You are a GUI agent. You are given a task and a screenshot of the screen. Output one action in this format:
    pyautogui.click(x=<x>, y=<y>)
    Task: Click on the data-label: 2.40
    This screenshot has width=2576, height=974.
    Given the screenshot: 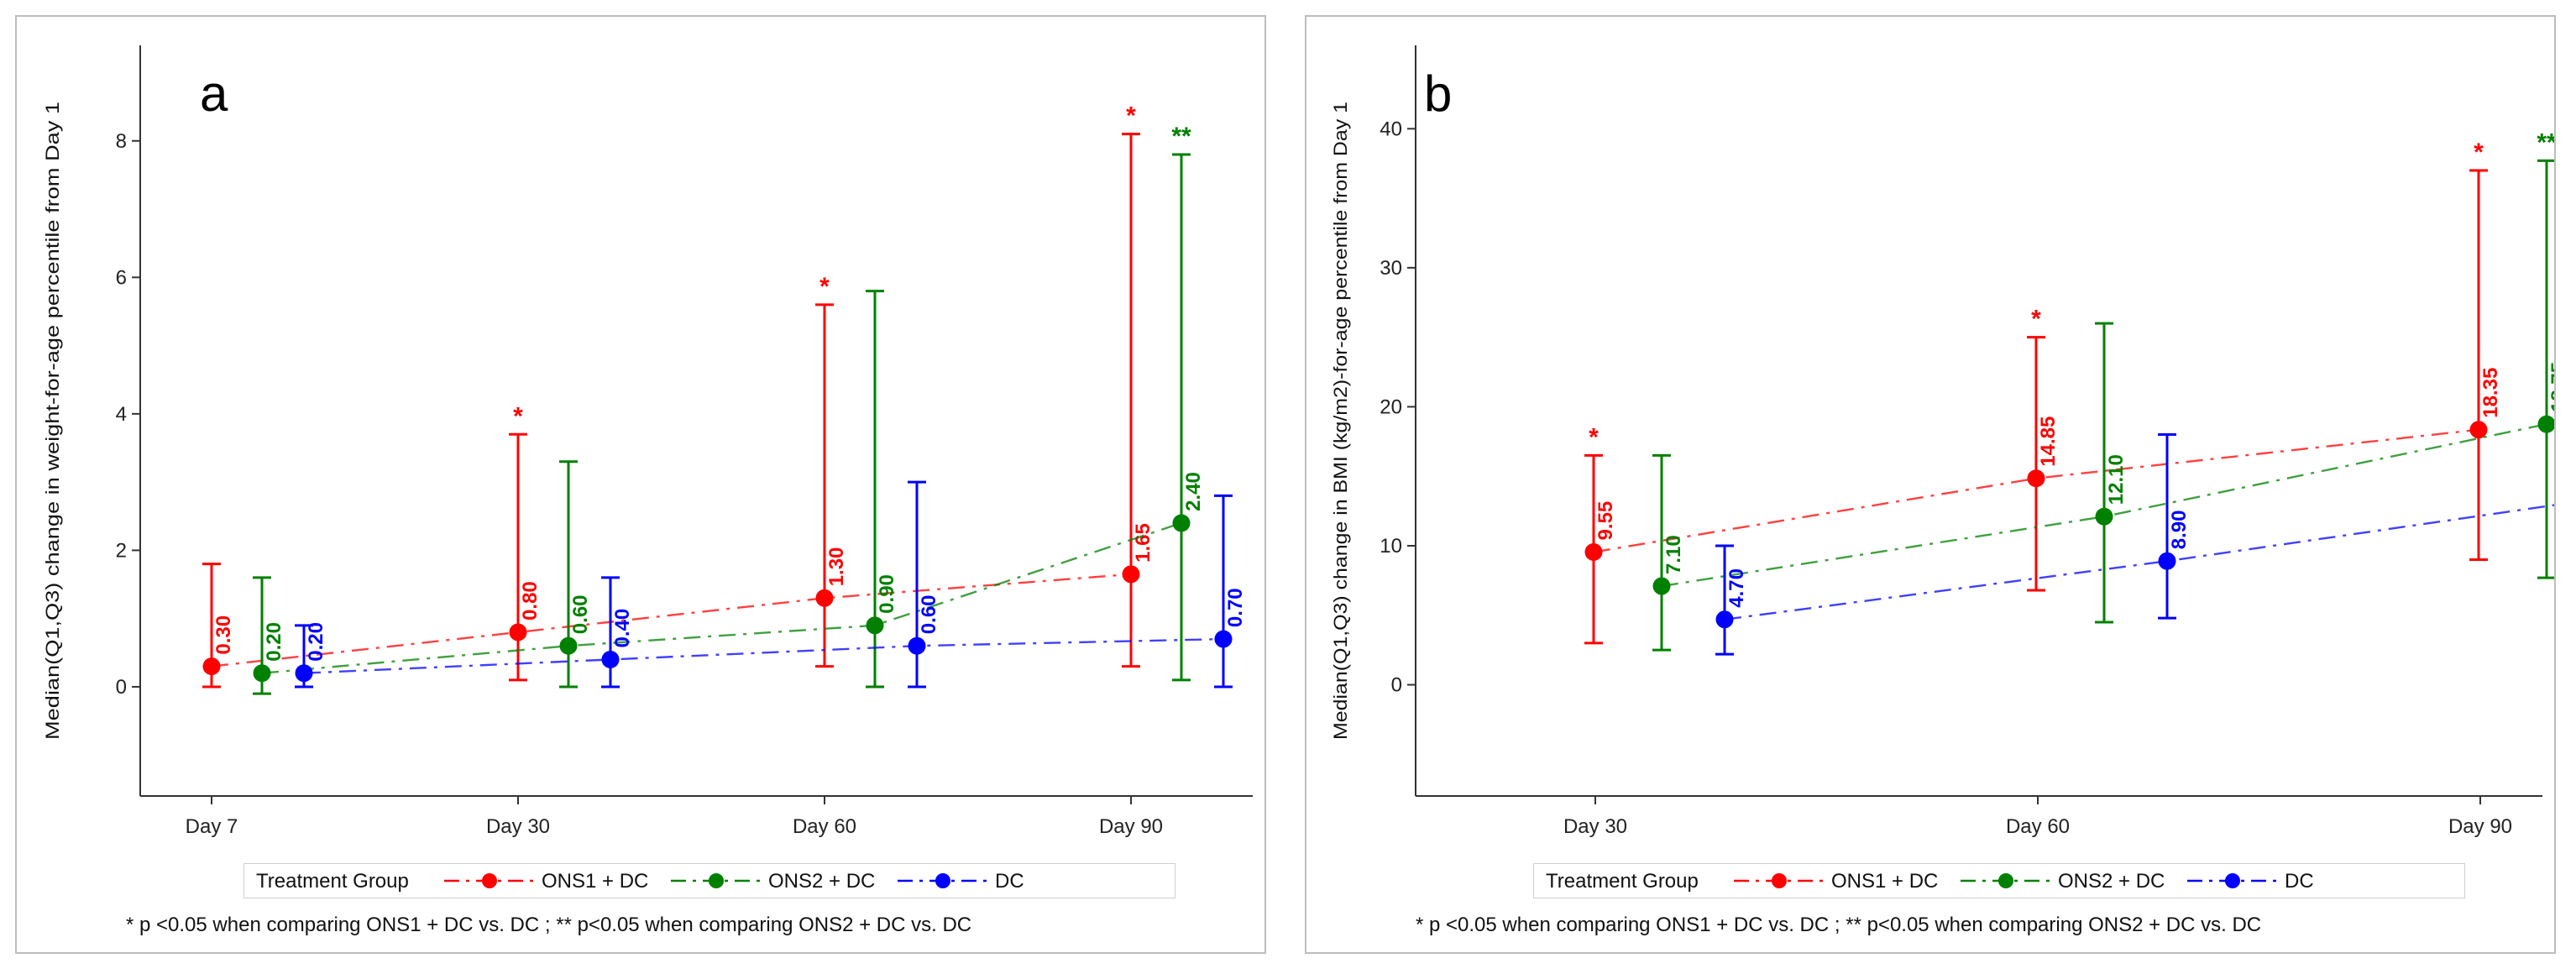 What is the action you would take?
    pyautogui.click(x=1193, y=491)
    